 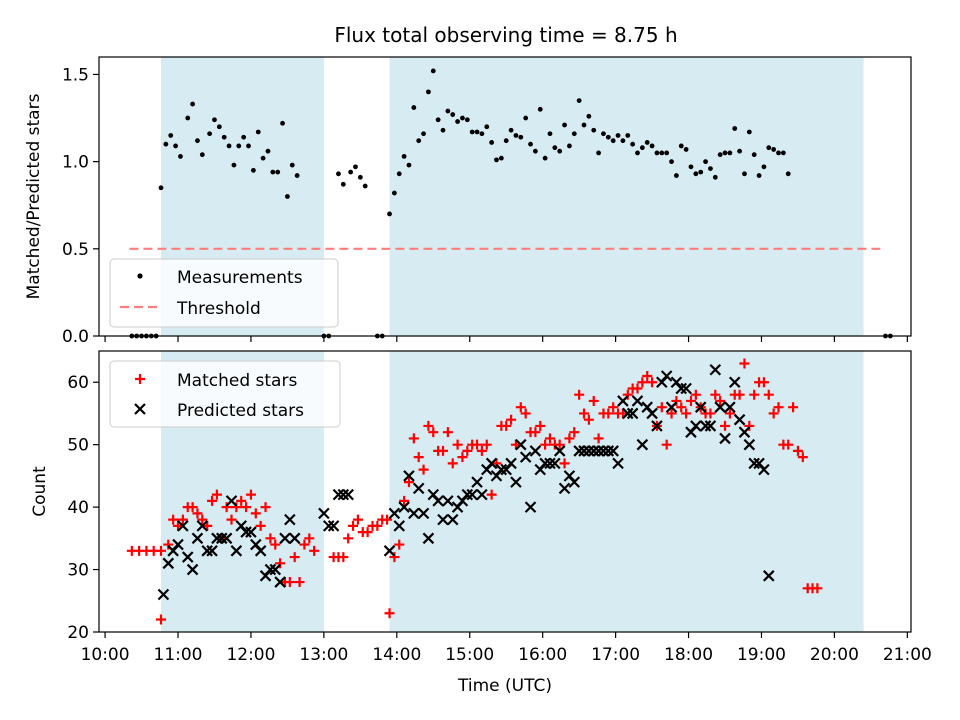 I want to click on x-tick-label: 12:00, so click(x=250, y=655).